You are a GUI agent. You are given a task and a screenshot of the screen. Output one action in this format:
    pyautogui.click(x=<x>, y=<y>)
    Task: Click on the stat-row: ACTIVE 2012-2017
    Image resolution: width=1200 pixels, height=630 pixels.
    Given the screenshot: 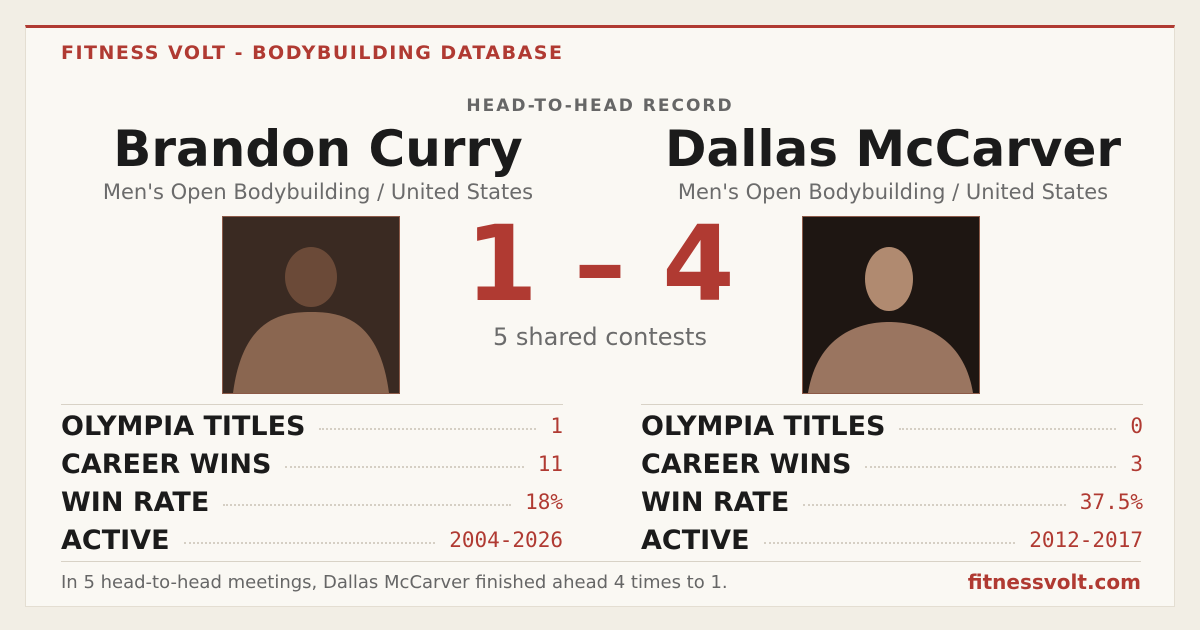 What is the action you would take?
    pyautogui.click(x=892, y=540)
    